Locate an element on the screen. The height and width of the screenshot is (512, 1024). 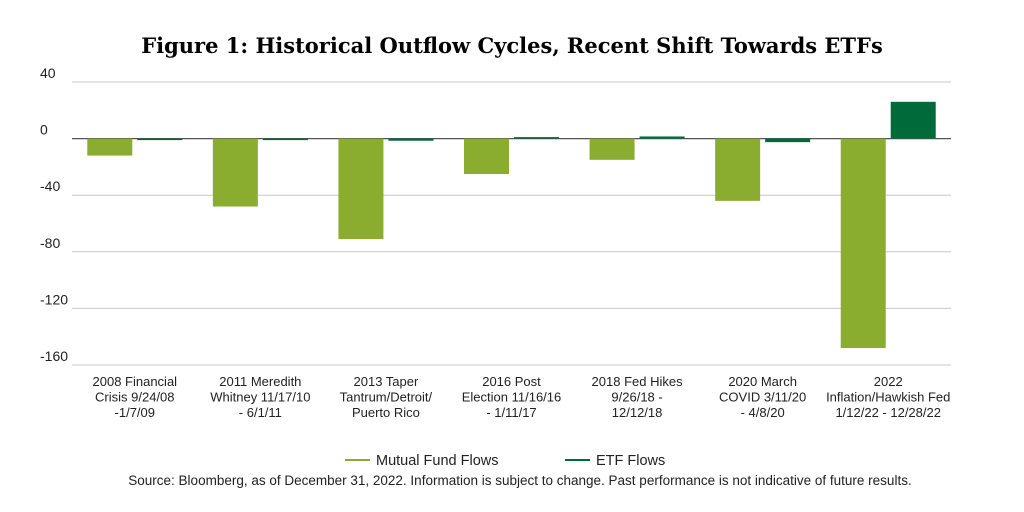
x-category-label: 2016 Post is located at coordinates (511, 381).